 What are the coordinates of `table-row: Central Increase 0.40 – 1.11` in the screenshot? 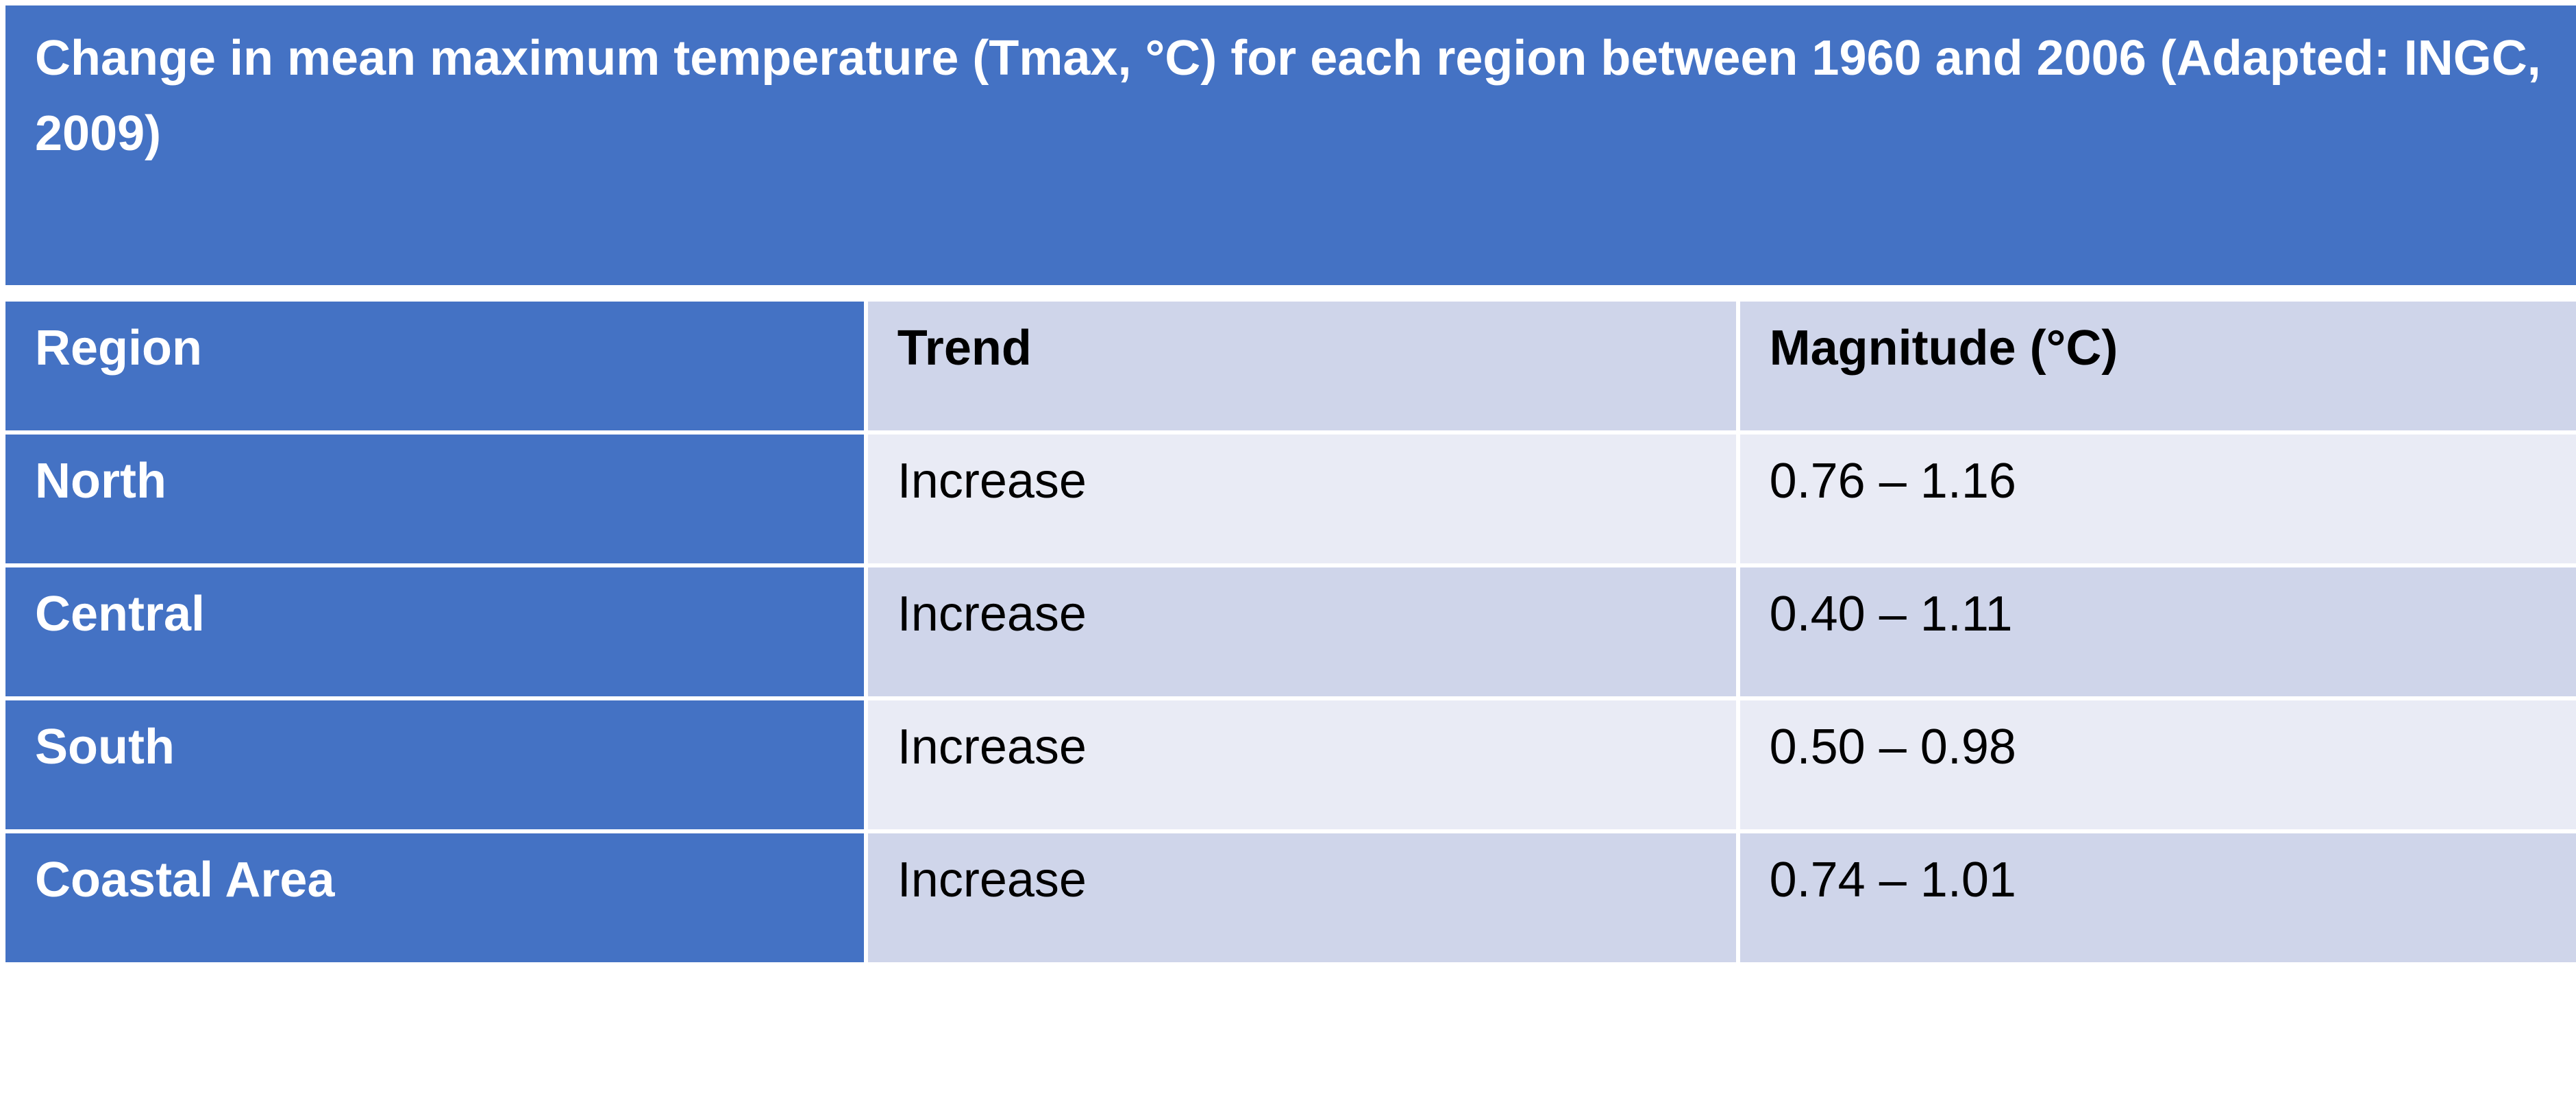 It's located at (1290, 631).